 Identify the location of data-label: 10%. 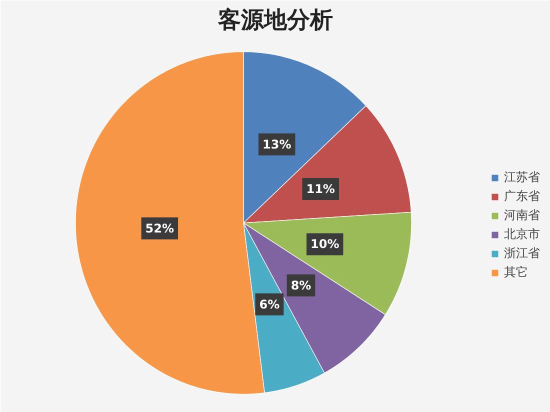
(325, 244).